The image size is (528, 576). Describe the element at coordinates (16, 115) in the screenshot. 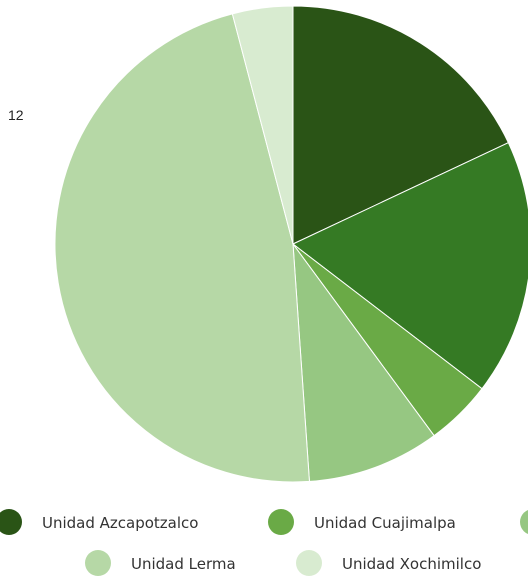

I see `stray-label: 12` at that location.